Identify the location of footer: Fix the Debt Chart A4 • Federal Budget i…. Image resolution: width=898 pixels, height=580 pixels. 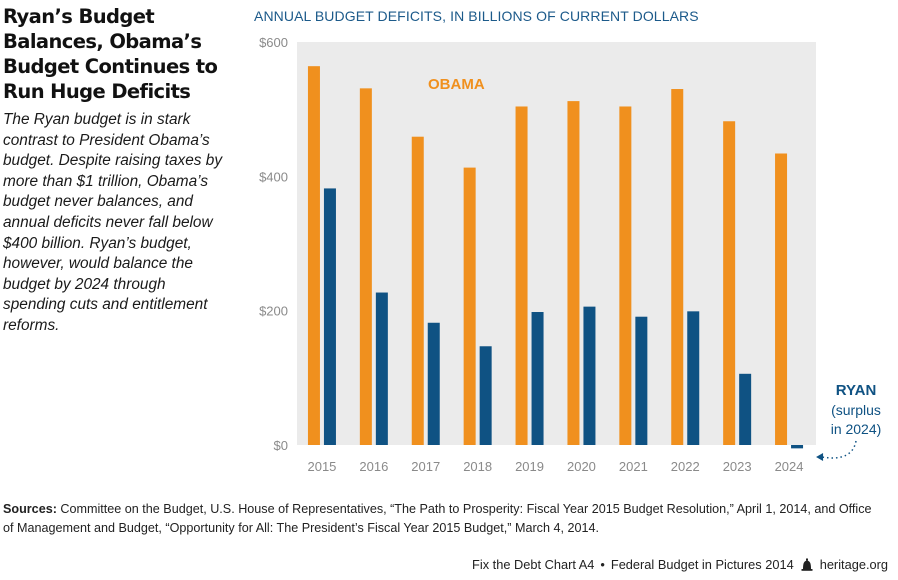
(680, 564).